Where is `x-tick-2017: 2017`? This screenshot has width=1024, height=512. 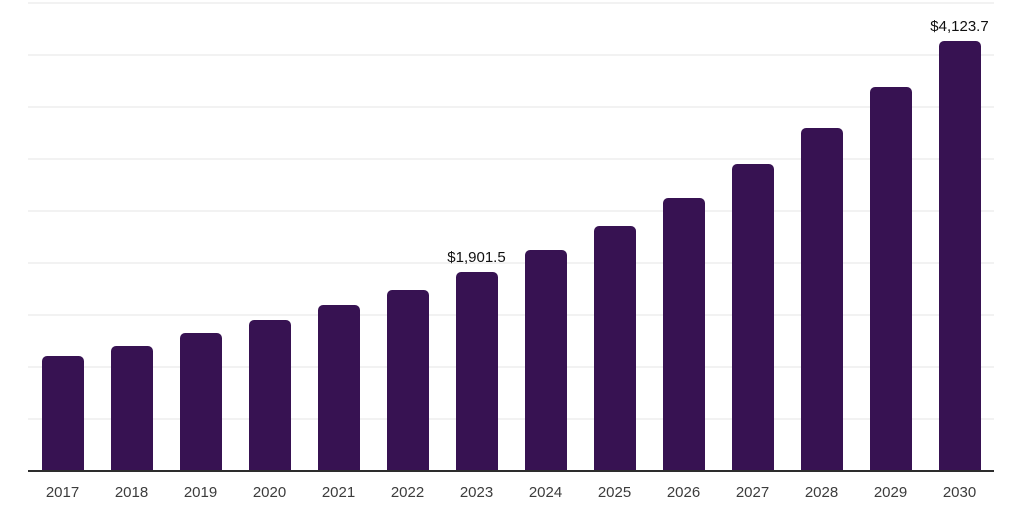
x-tick-2017: 2017 is located at coordinates (62, 492).